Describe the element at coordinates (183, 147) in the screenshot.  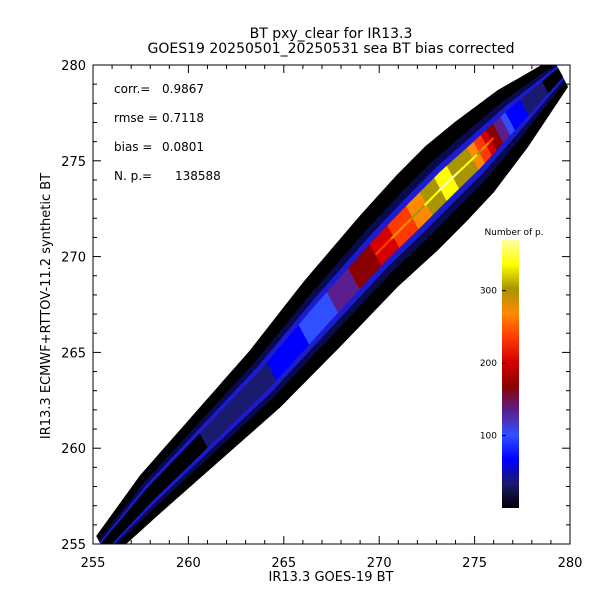
I see `stat-value: 0.0801` at that location.